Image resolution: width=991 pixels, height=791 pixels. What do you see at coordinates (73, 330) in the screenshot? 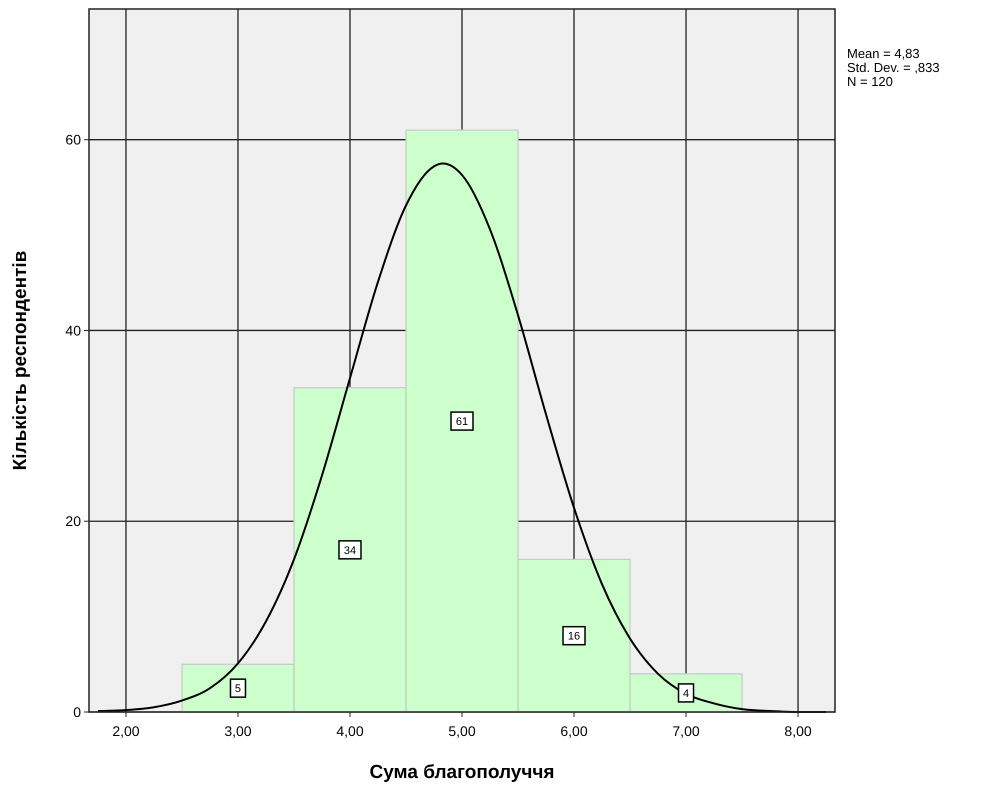
I see `y-tick-label: 40` at bounding box center [73, 330].